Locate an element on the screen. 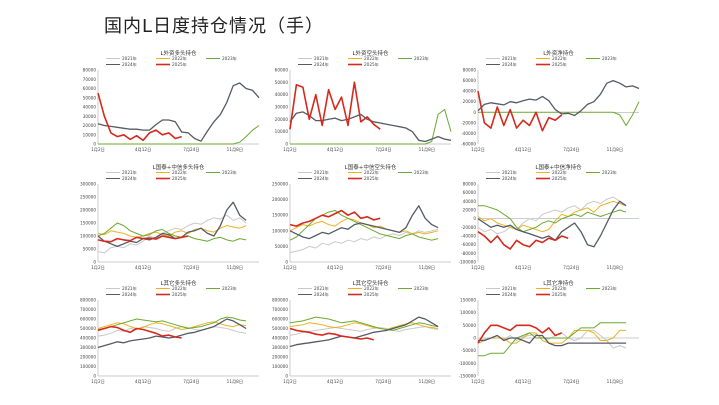  chart-title: L外资空头持仓 is located at coordinates (370, 53).